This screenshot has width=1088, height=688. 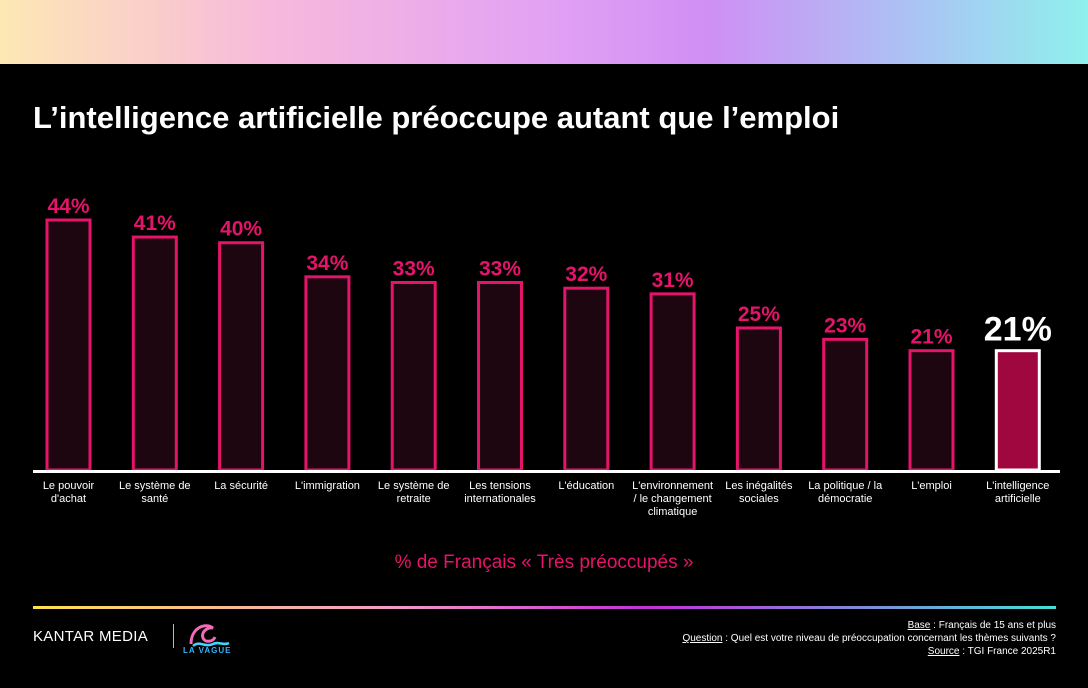 What do you see at coordinates (586, 274) in the screenshot?
I see `bar-value-label: 32%` at bounding box center [586, 274].